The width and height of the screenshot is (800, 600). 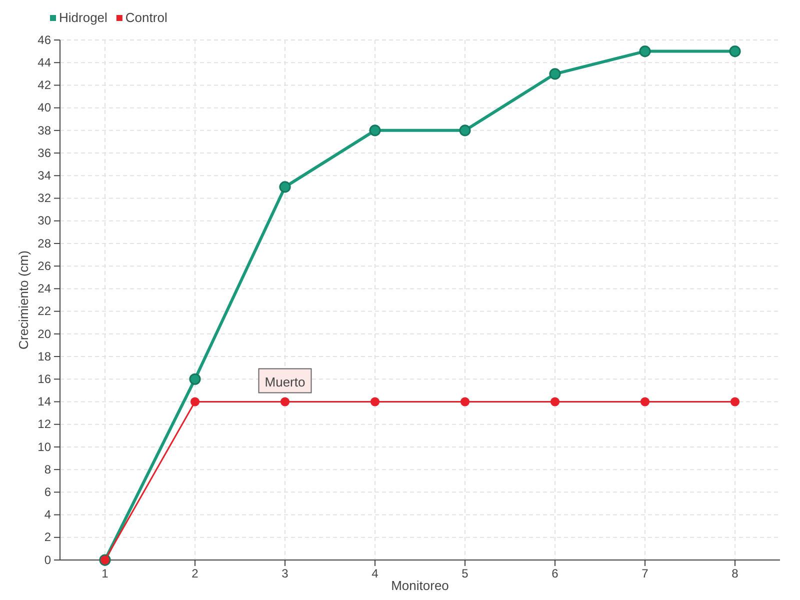 What do you see at coordinates (45, 265) in the screenshot?
I see `y-tick-label: 26` at bounding box center [45, 265].